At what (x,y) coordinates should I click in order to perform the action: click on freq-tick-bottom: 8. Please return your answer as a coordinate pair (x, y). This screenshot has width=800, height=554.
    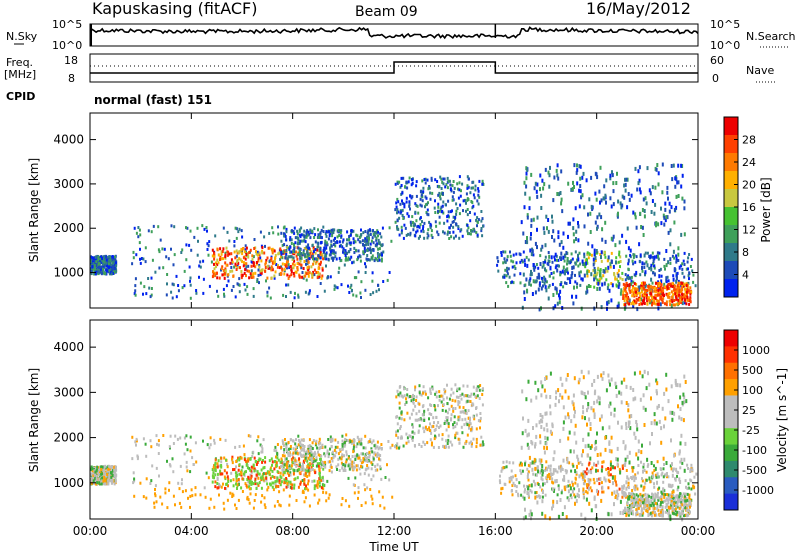
    Looking at the image, I should click on (71, 78).